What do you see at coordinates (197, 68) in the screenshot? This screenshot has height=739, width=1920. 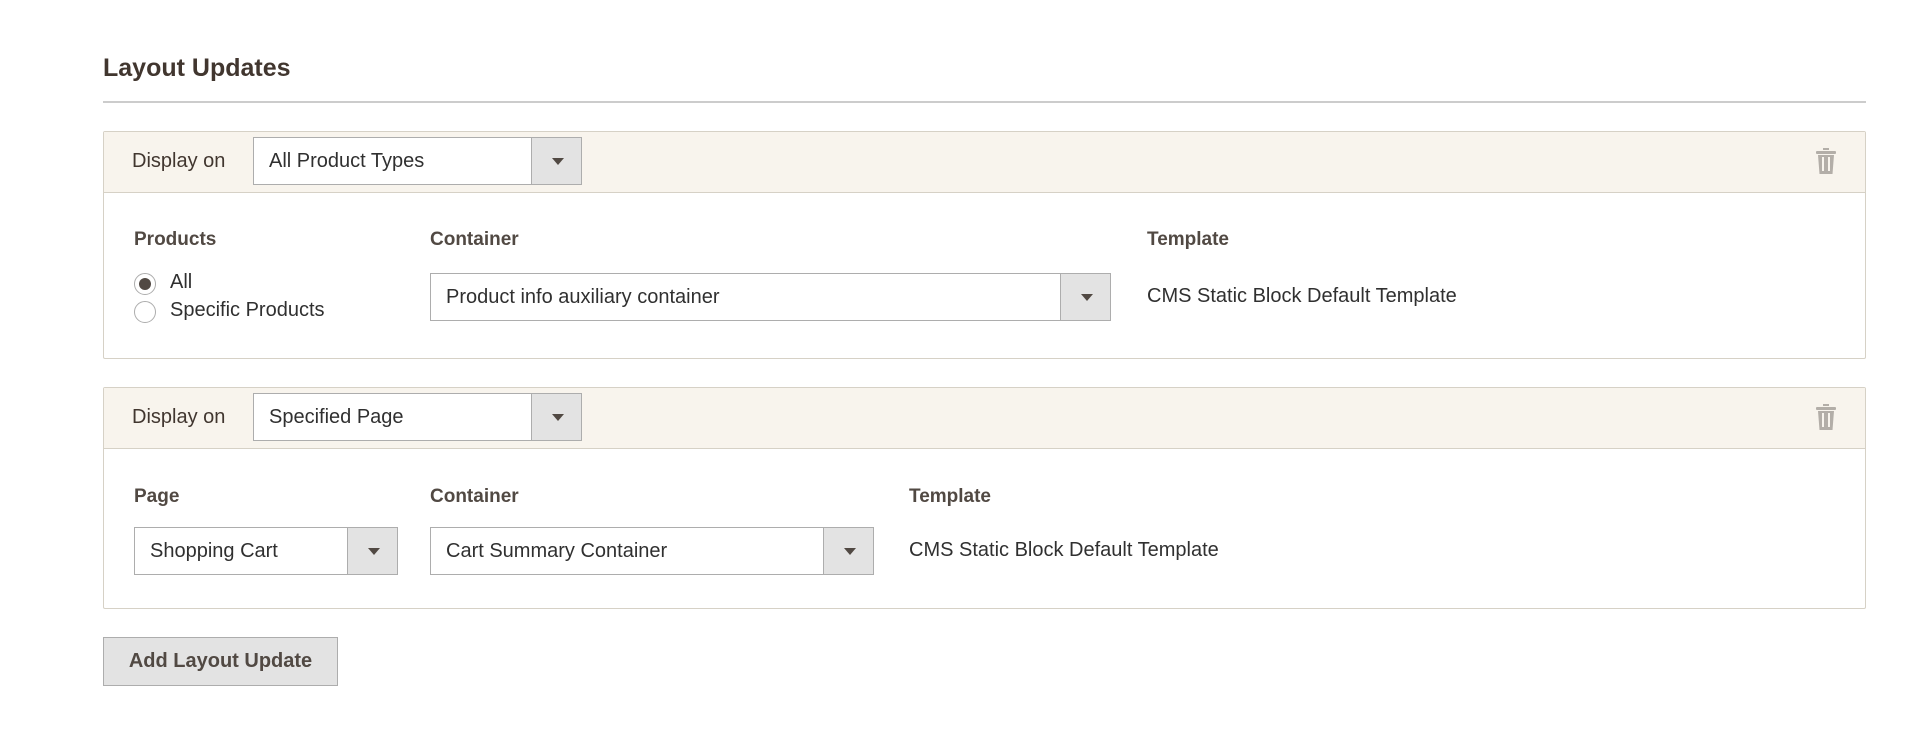 I see `section-title: Layout Updates` at bounding box center [197, 68].